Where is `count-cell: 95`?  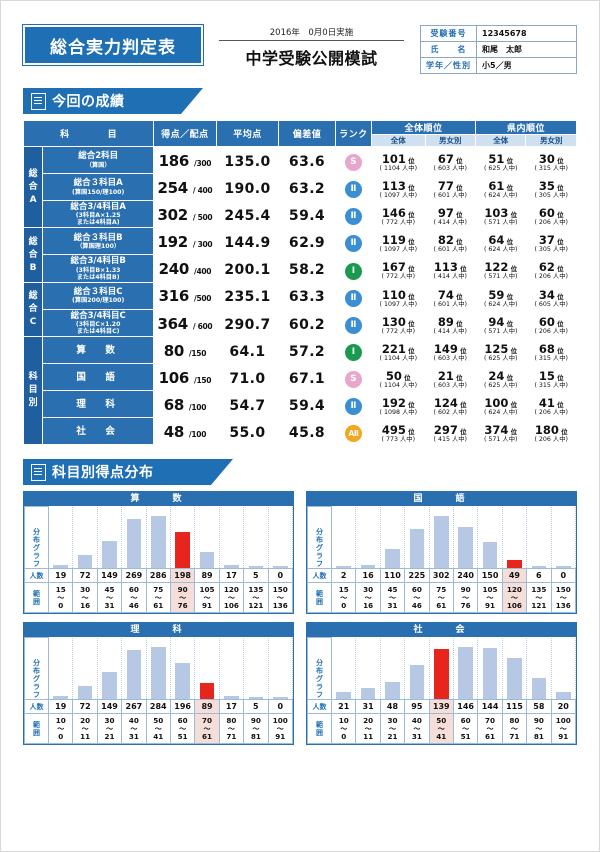
count-cell: 95 is located at coordinates (417, 707).